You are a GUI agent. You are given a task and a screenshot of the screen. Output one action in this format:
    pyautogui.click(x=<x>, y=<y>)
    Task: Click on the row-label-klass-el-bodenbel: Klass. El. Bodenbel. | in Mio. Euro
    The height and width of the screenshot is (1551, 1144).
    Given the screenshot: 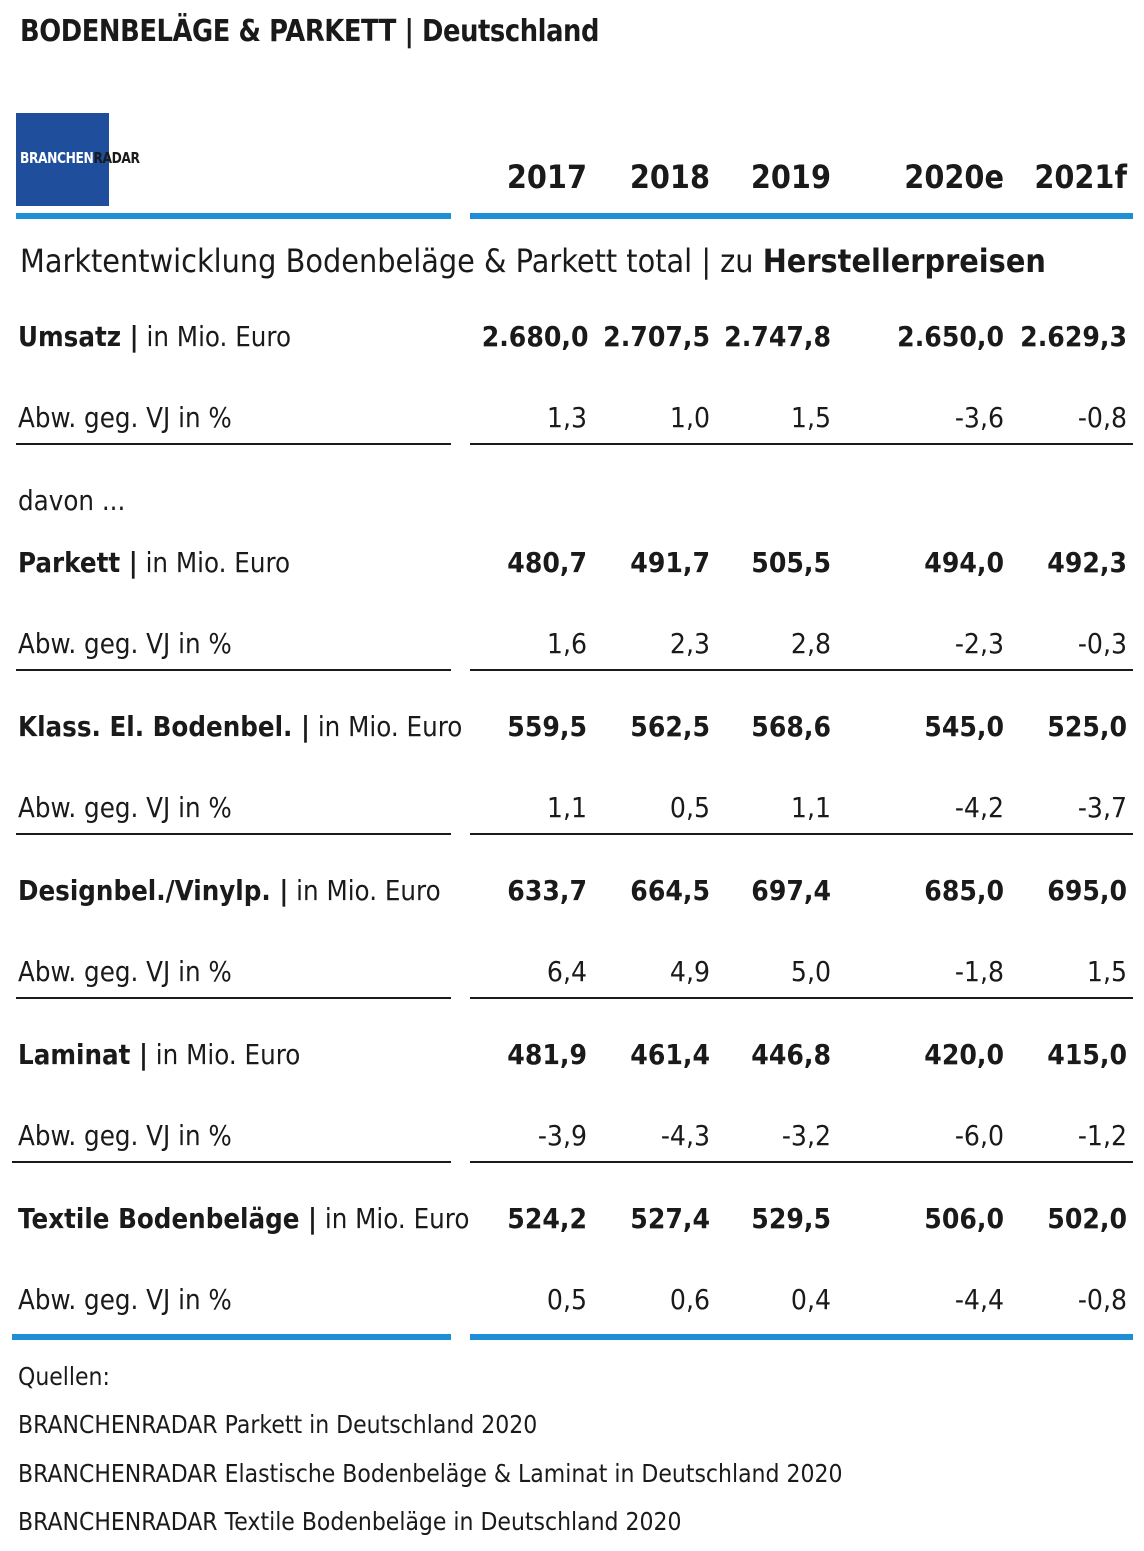 What is the action you would take?
    pyautogui.click(x=240, y=726)
    